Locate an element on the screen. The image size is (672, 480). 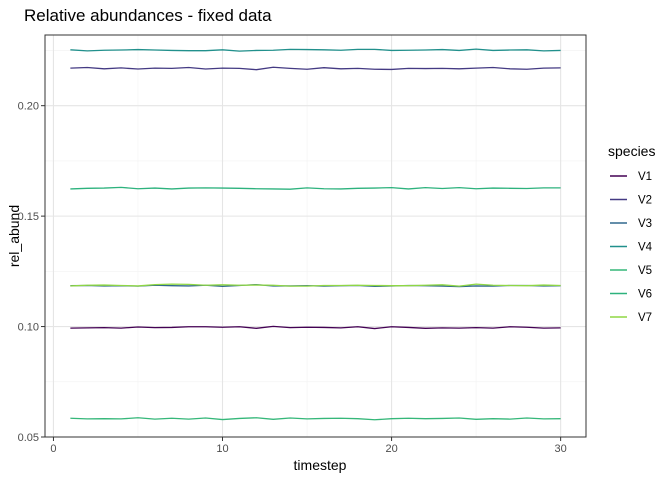
x-tick-label: 0 is located at coordinates (53, 449).